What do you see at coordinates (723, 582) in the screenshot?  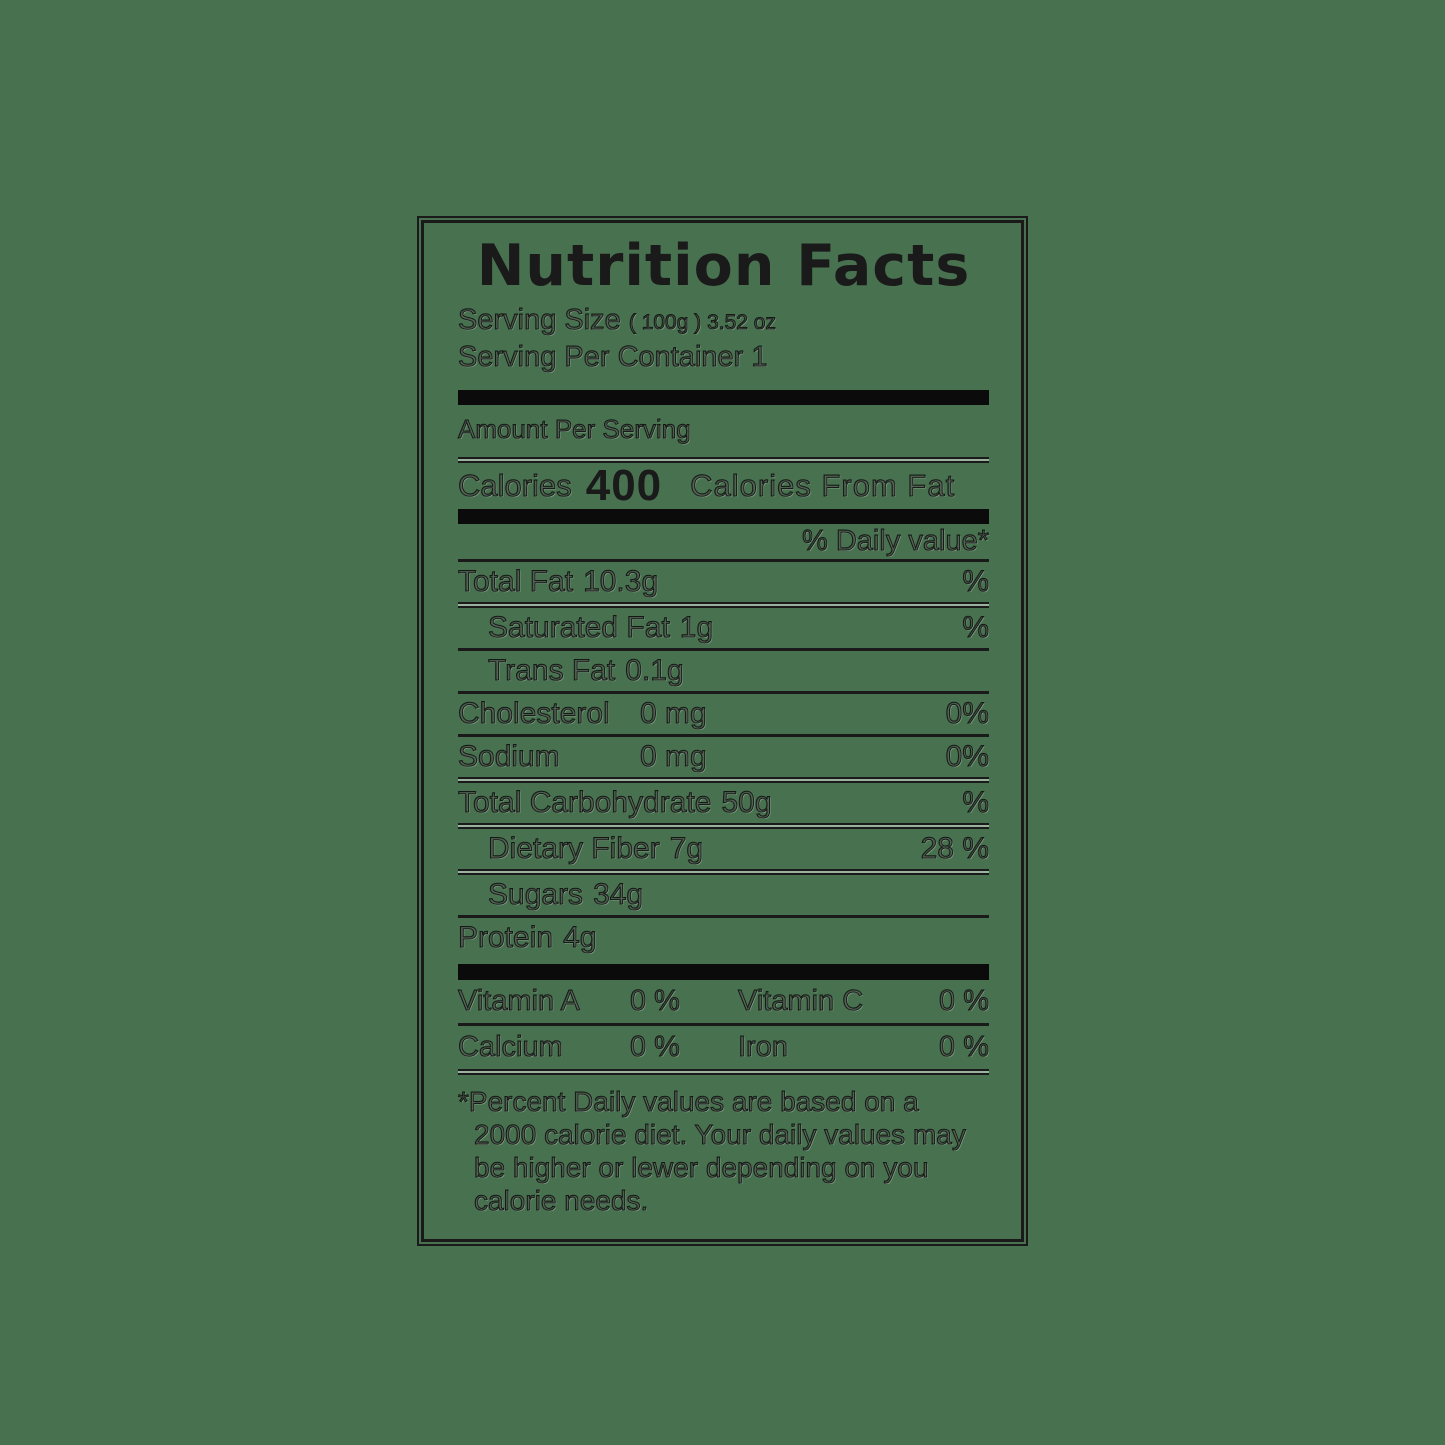 I see `nutrient-row-total-fat: Total Fat 10.3g %` at bounding box center [723, 582].